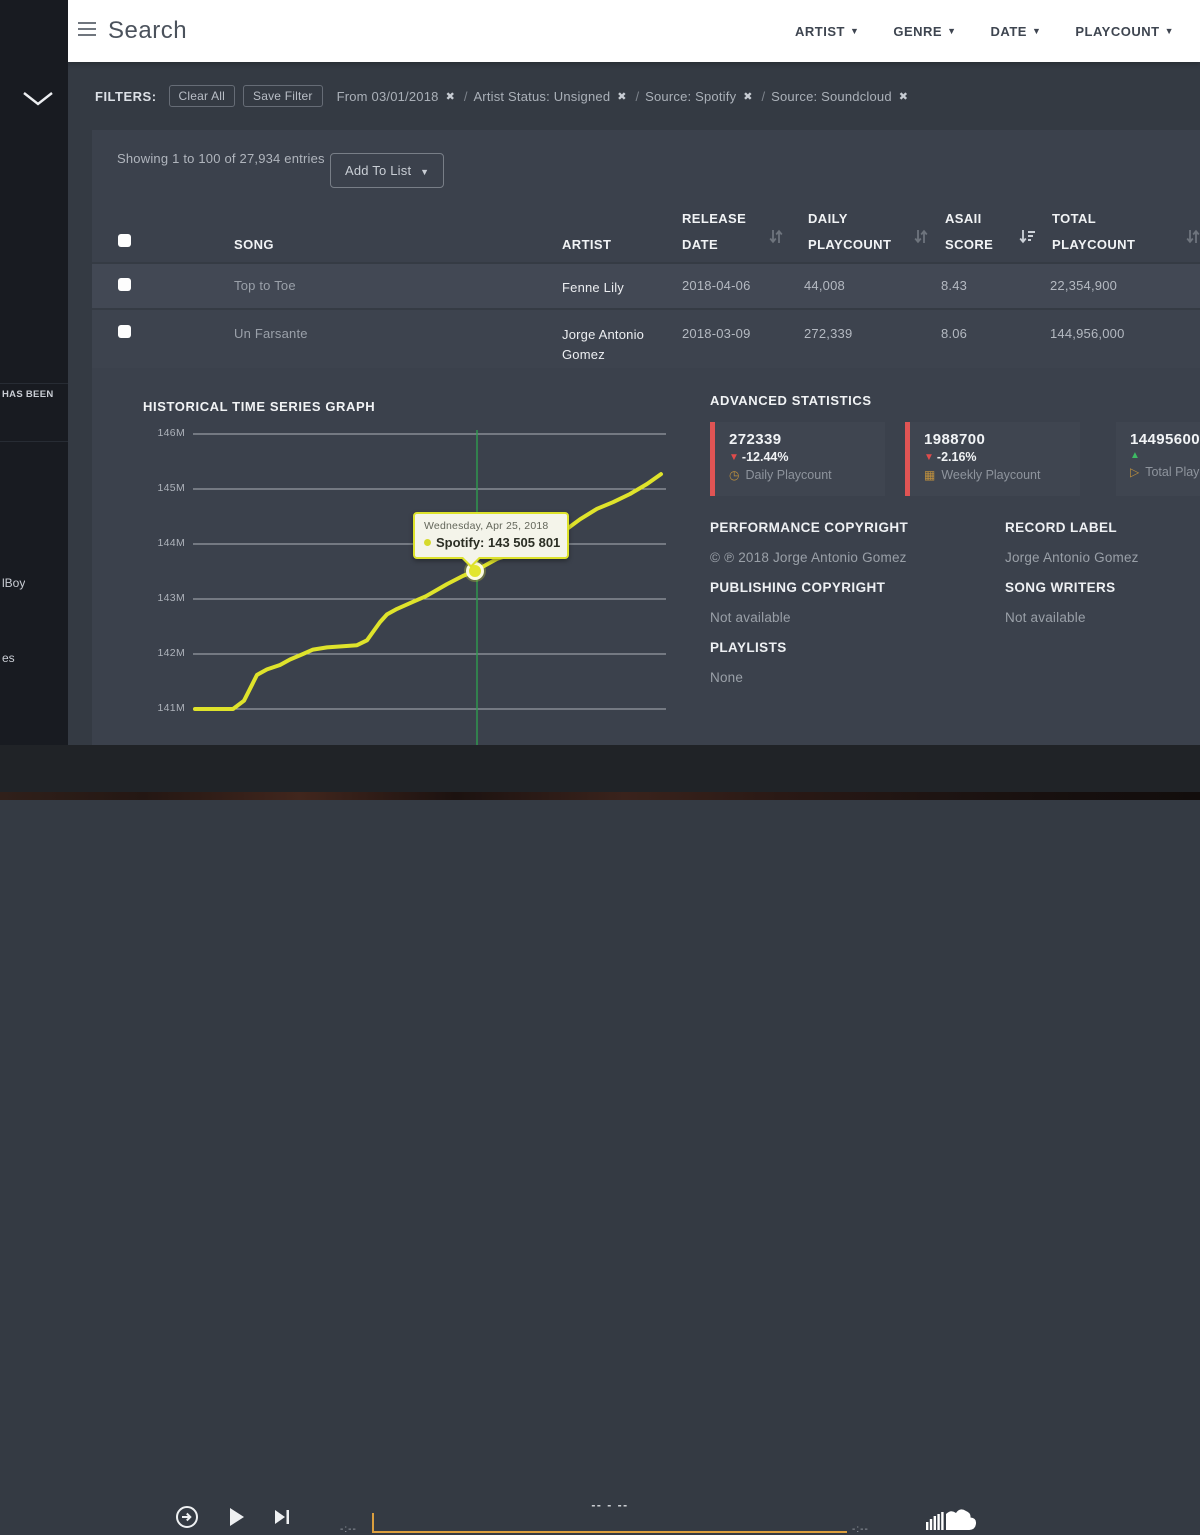 This screenshot has width=1200, height=1535. Describe the element at coordinates (271, 333) in the screenshot. I see `song-cell: Un Farsante` at that location.